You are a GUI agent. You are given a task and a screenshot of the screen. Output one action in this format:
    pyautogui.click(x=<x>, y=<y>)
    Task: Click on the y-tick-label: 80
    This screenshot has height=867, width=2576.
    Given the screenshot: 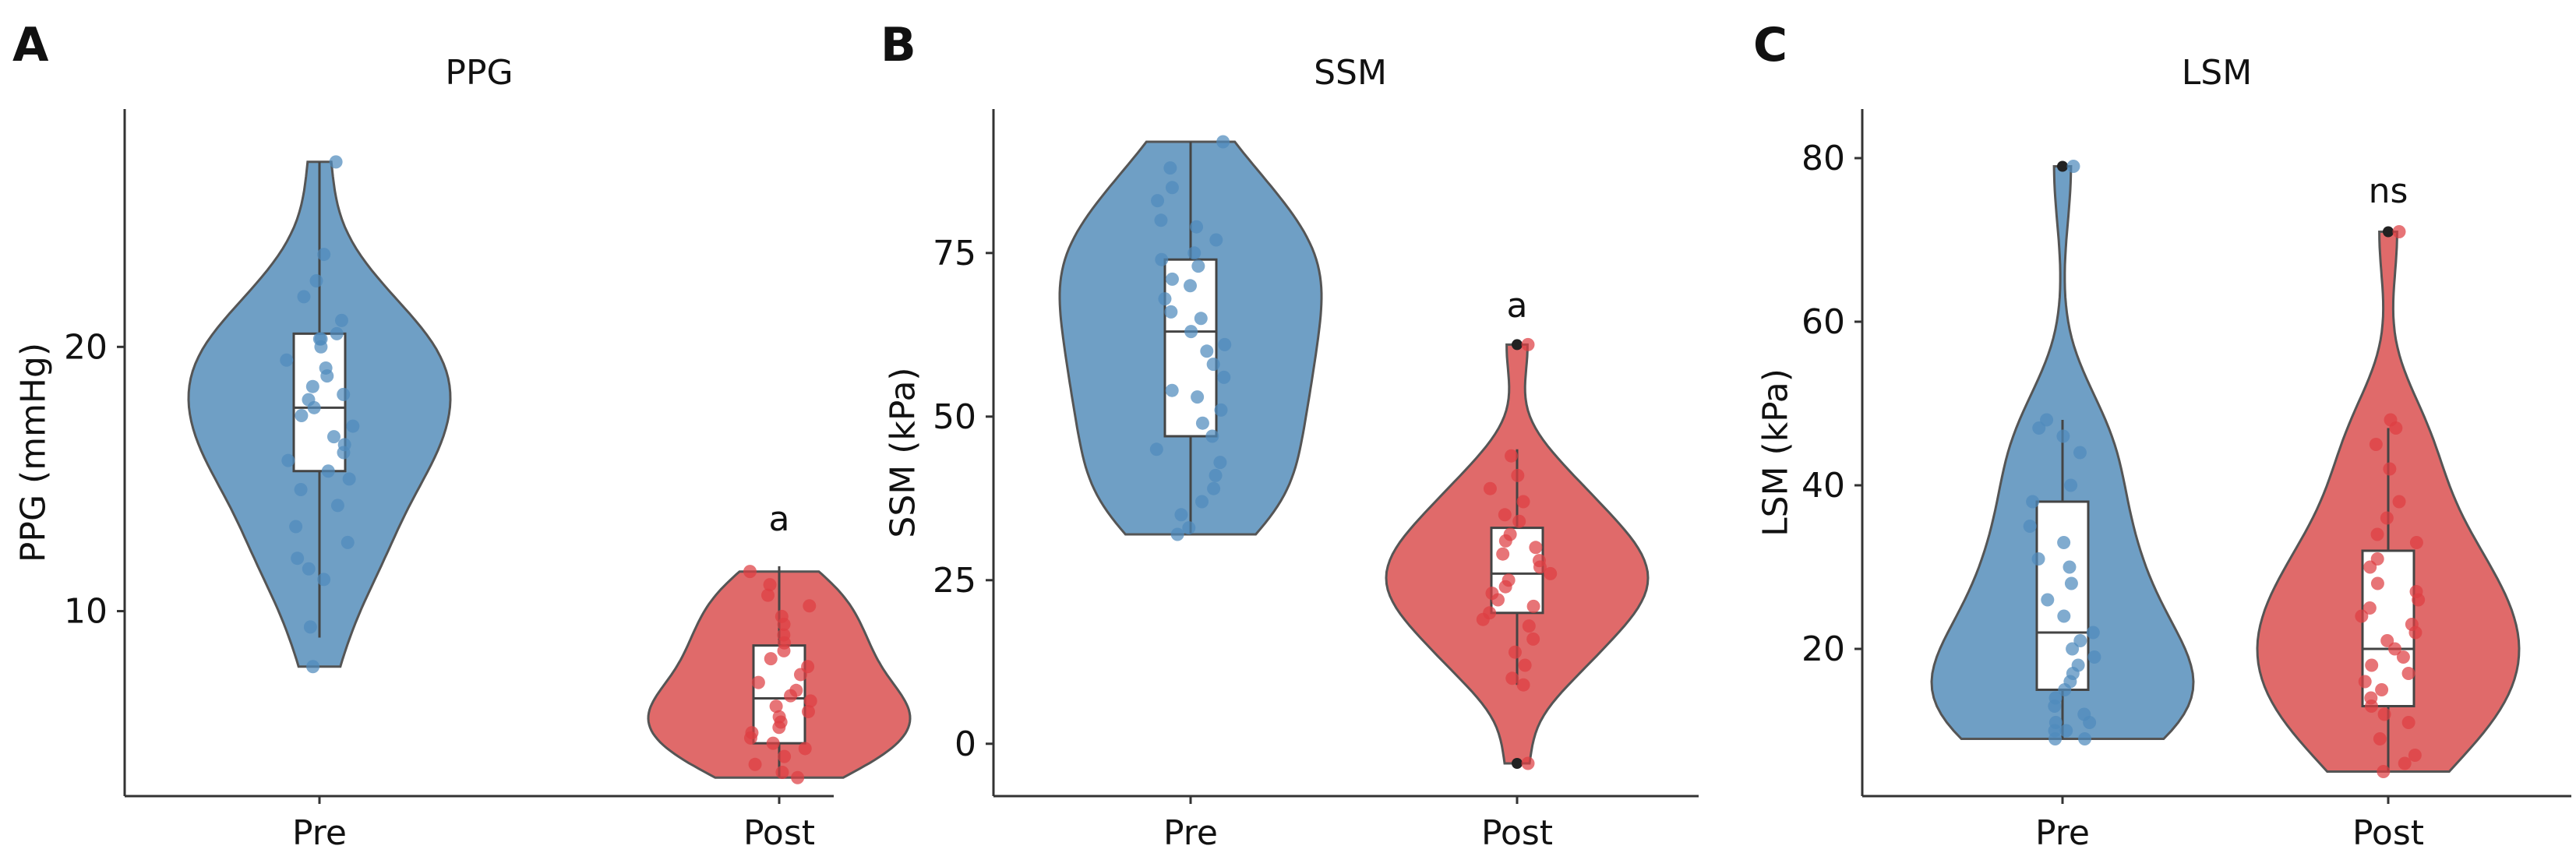 What is the action you would take?
    pyautogui.click(x=1823, y=158)
    